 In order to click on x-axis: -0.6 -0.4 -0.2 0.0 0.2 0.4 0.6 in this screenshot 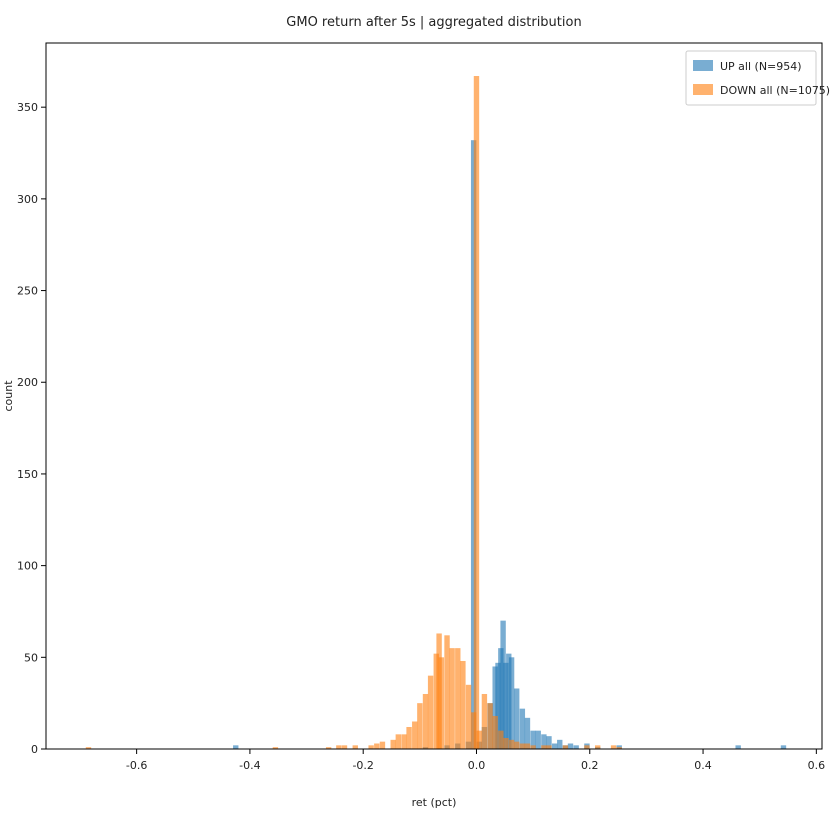, I will do `click(475, 760)`.